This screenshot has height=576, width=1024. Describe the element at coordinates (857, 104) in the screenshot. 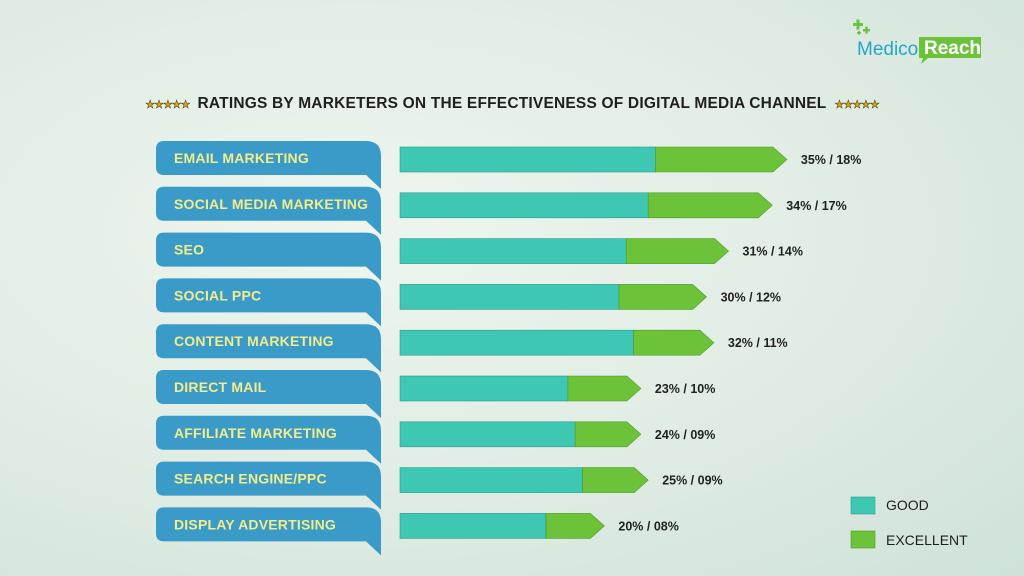

I see `stars-icon-right: ★★★★★` at that location.